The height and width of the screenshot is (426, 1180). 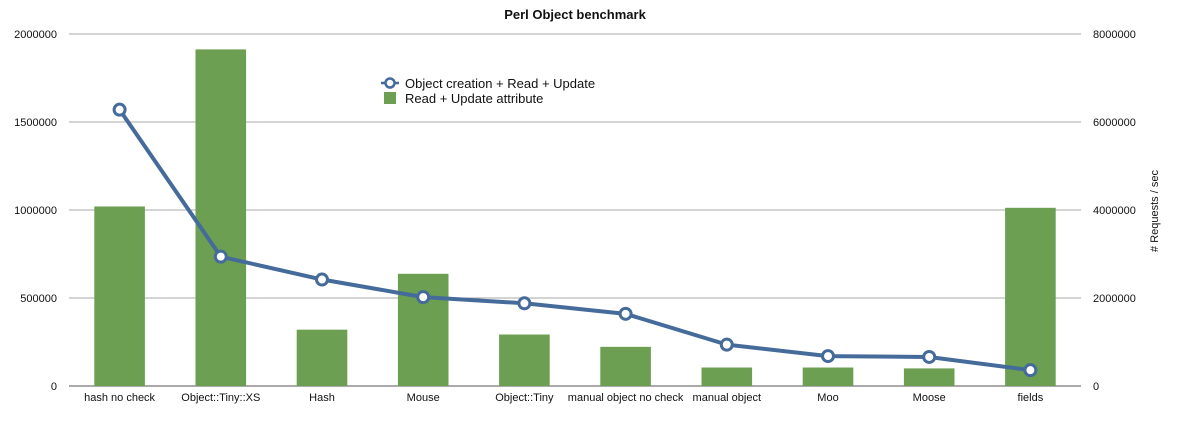 I want to click on legend-bar-label: Read + Update attribute, so click(x=474, y=98).